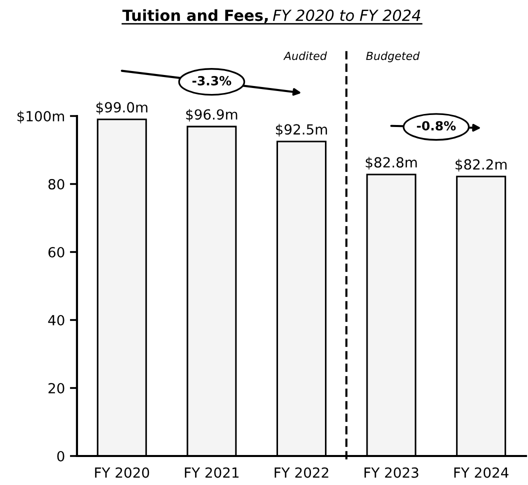  What do you see at coordinates (393, 56) in the screenshot?
I see `text: Budgeted` at bounding box center [393, 56].